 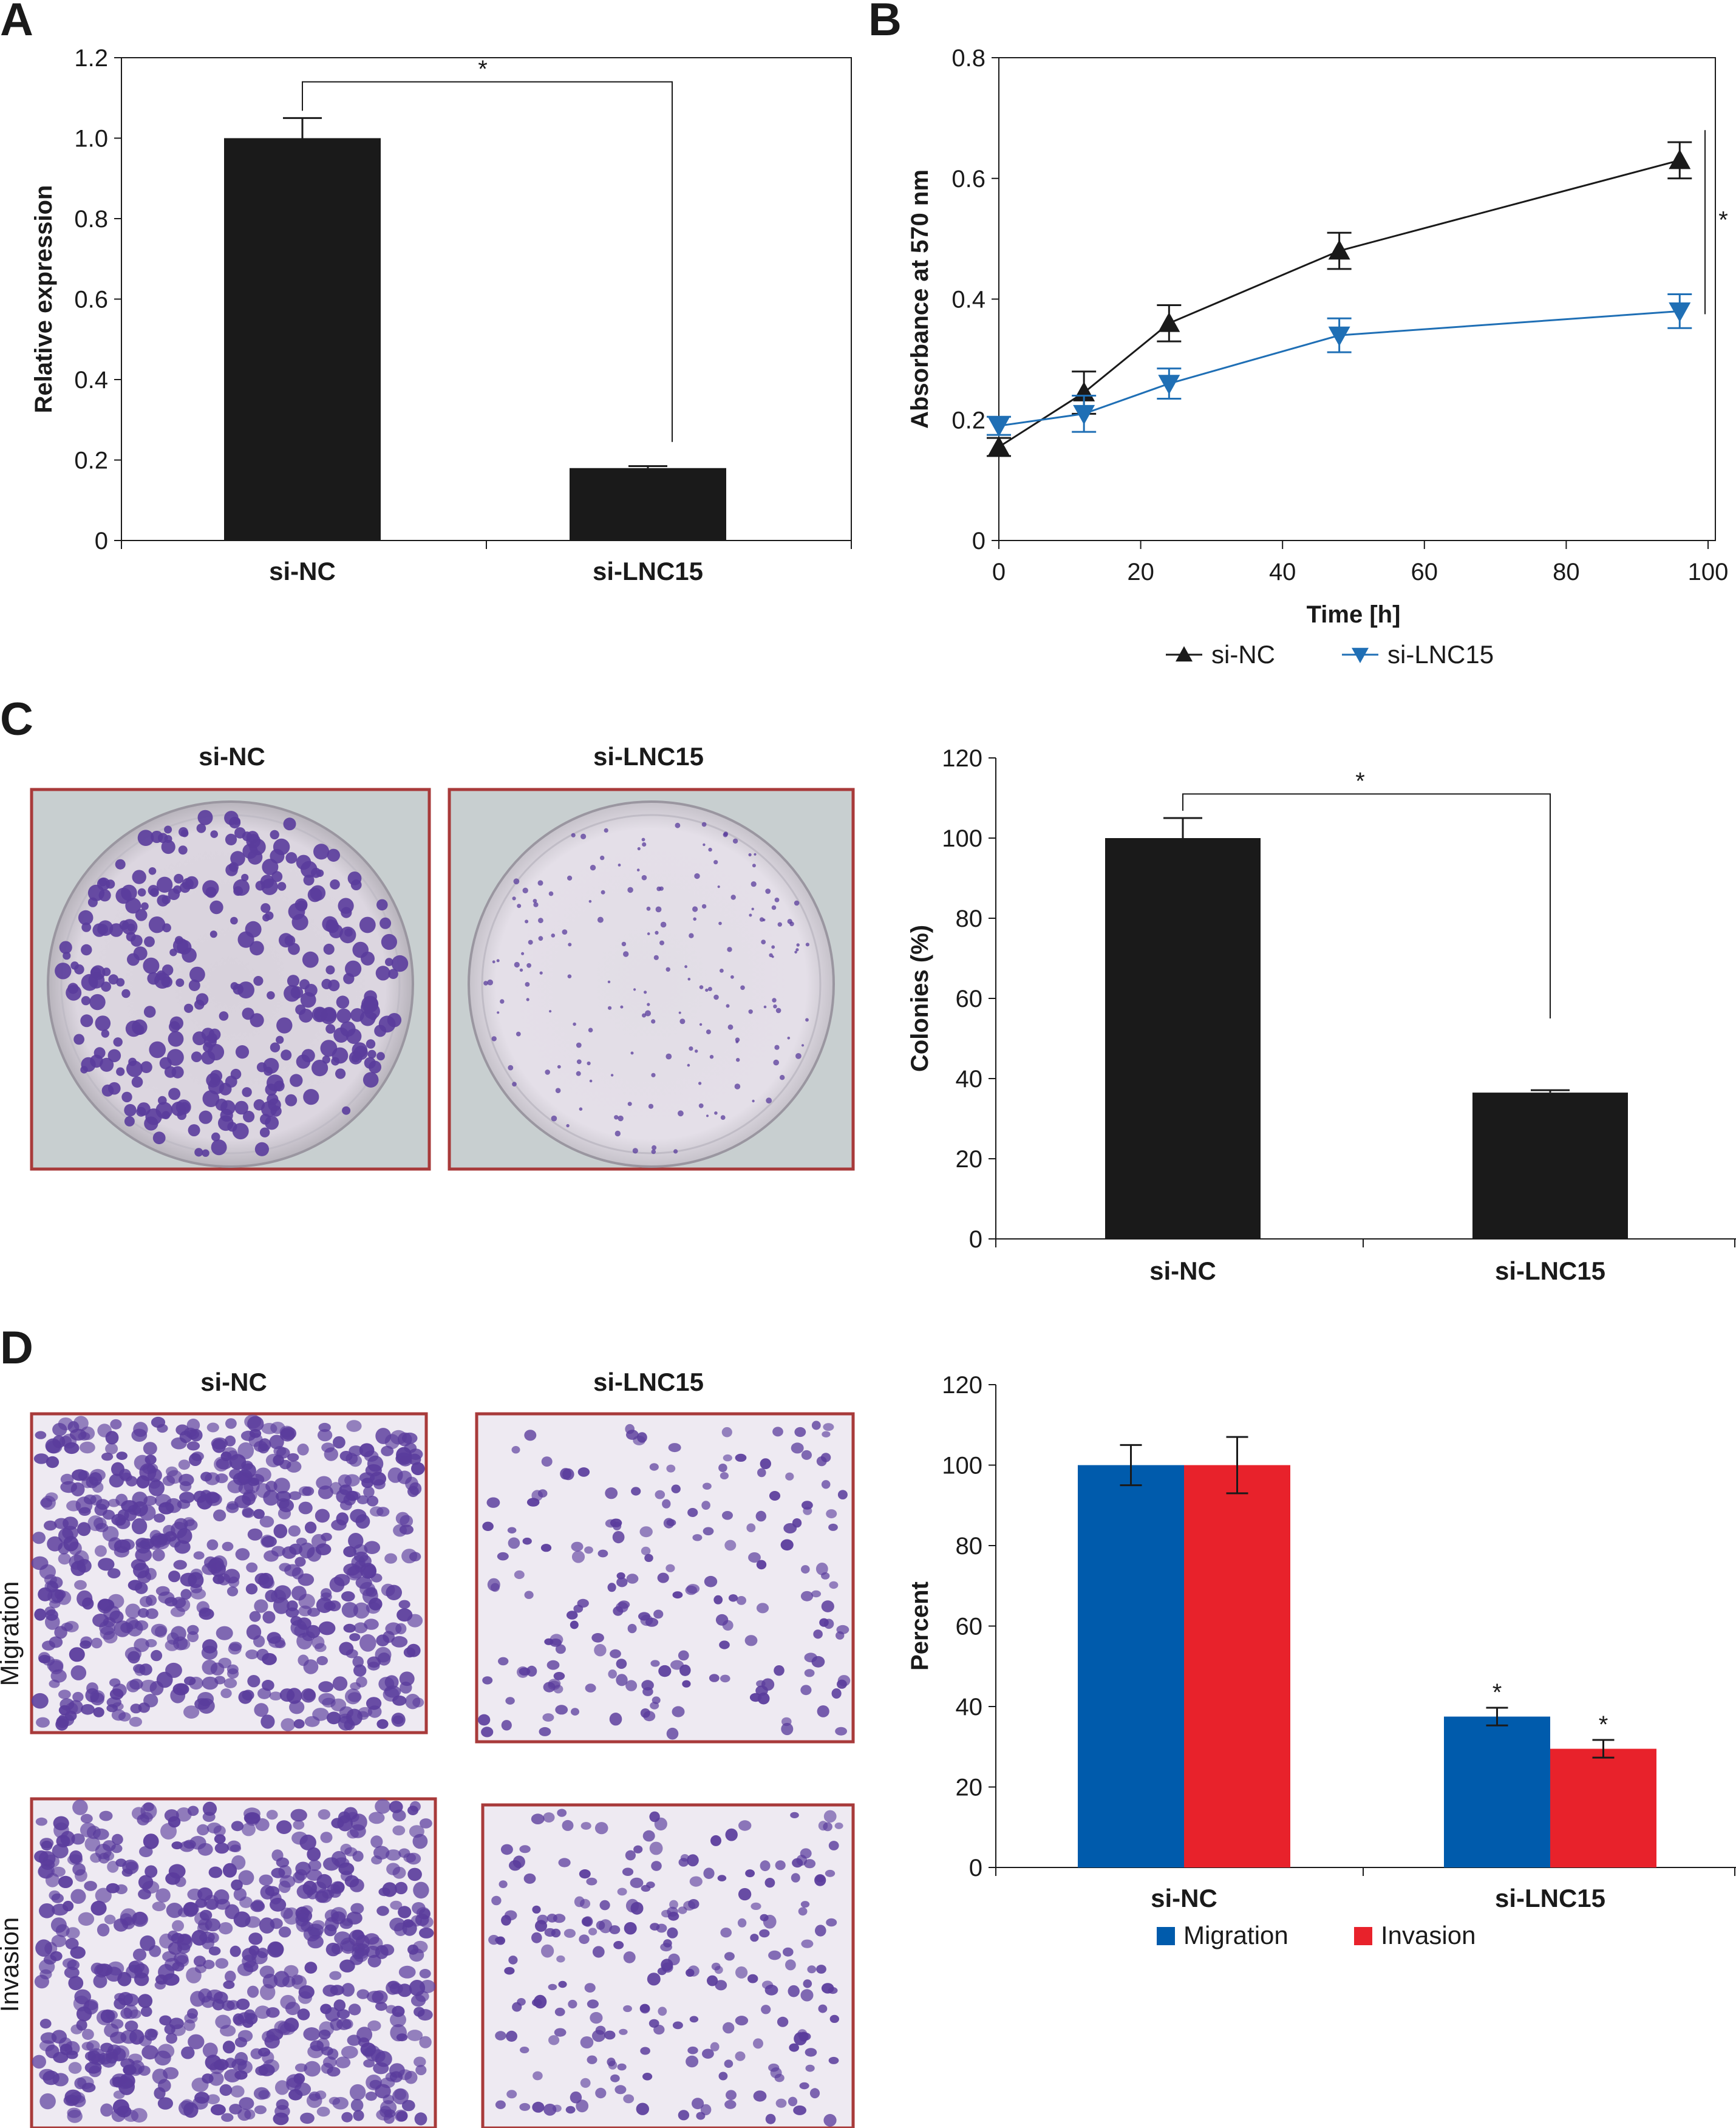 What do you see at coordinates (976, 1239) in the screenshot?
I see `y-tick-label: 0` at bounding box center [976, 1239].